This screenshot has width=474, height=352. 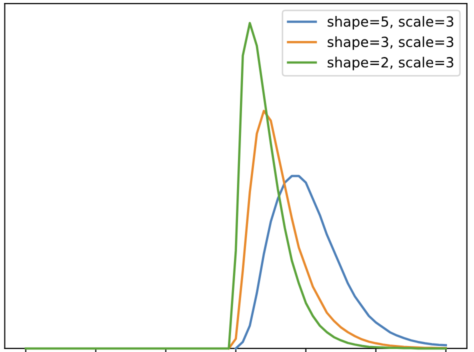 What do you see at coordinates (391, 63) in the screenshot?
I see `legend-label: shape=2, scale=3` at bounding box center [391, 63].